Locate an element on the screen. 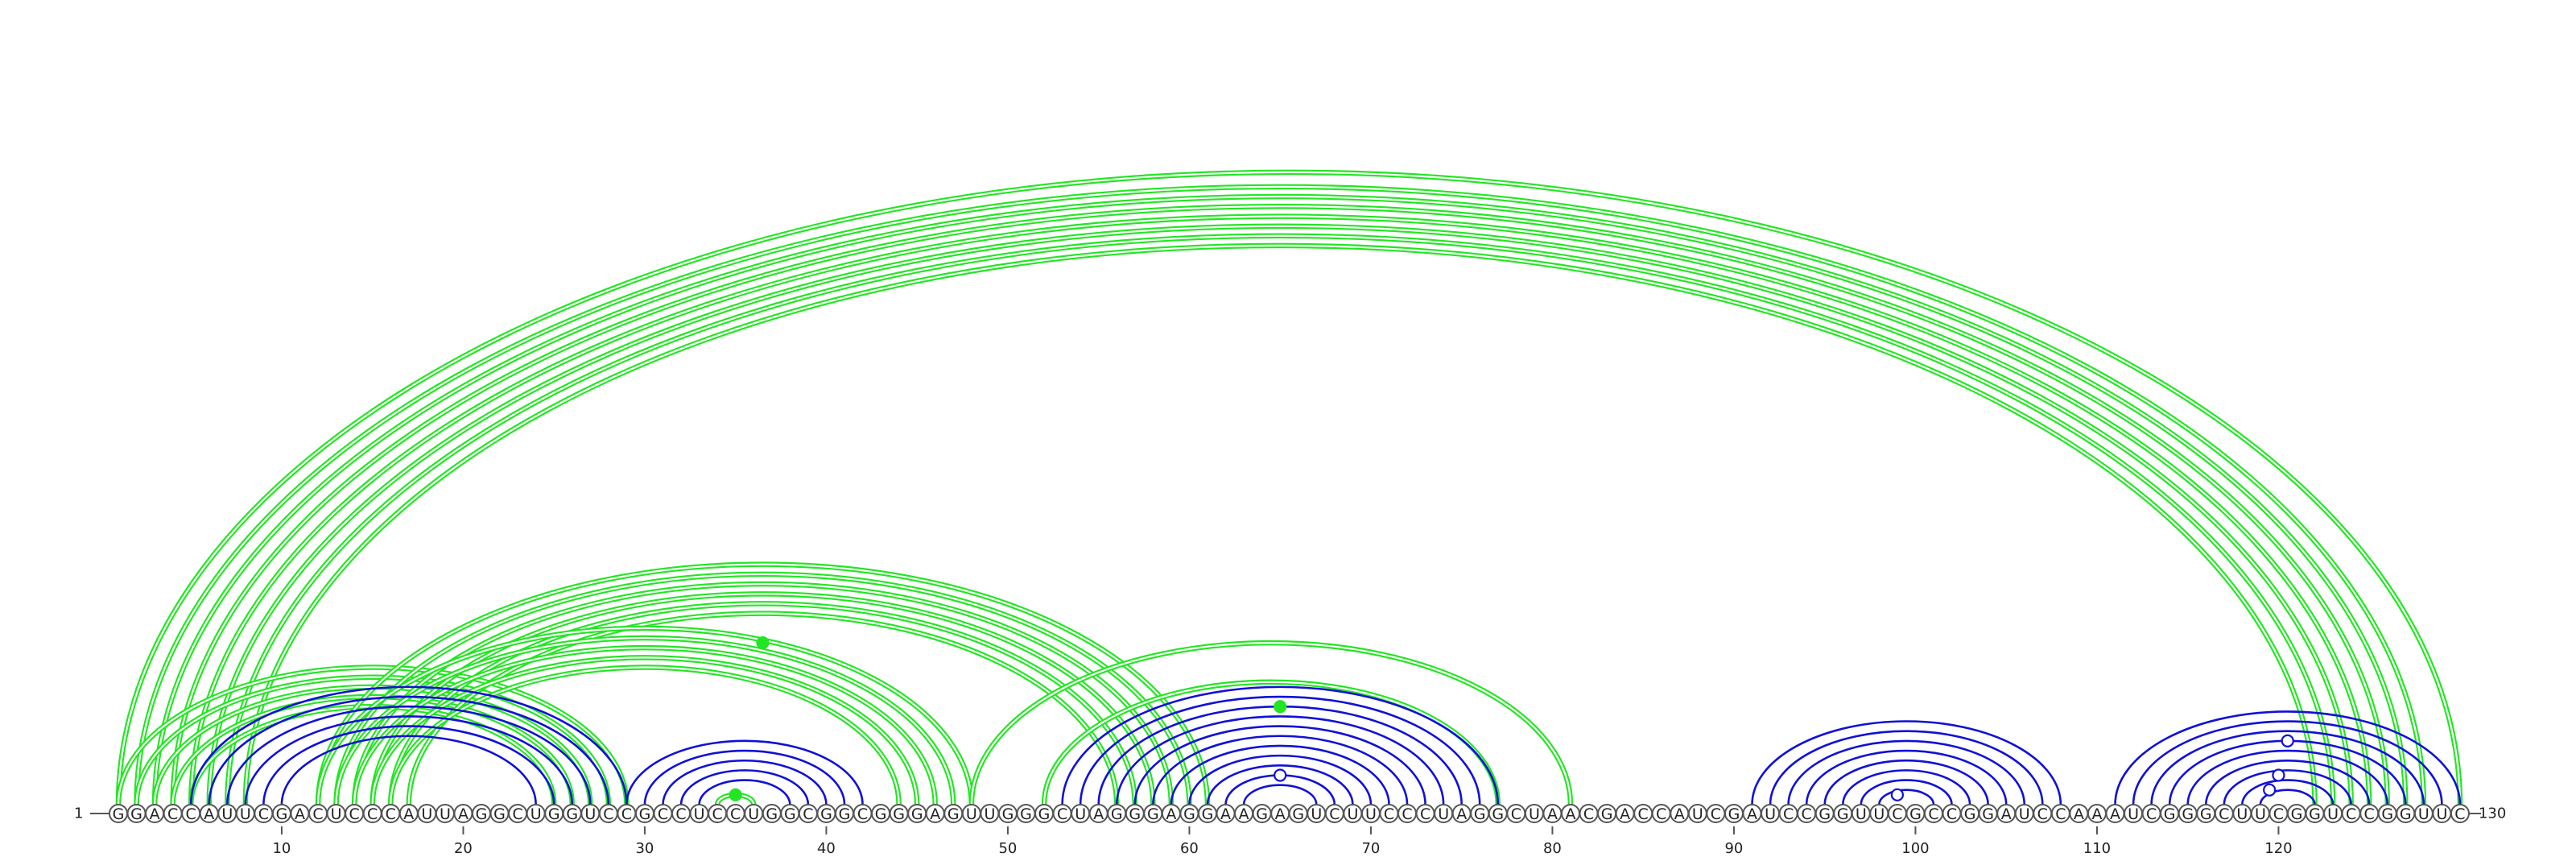 This screenshot has height=857, width=2576. tick-label: 50 is located at coordinates (1007, 849).